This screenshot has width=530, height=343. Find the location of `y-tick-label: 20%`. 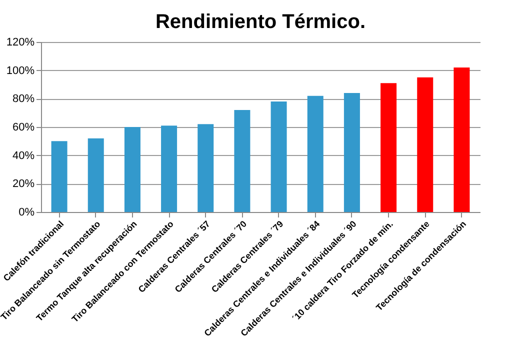

y-tick-label: 20% is located at coordinates (23, 184).